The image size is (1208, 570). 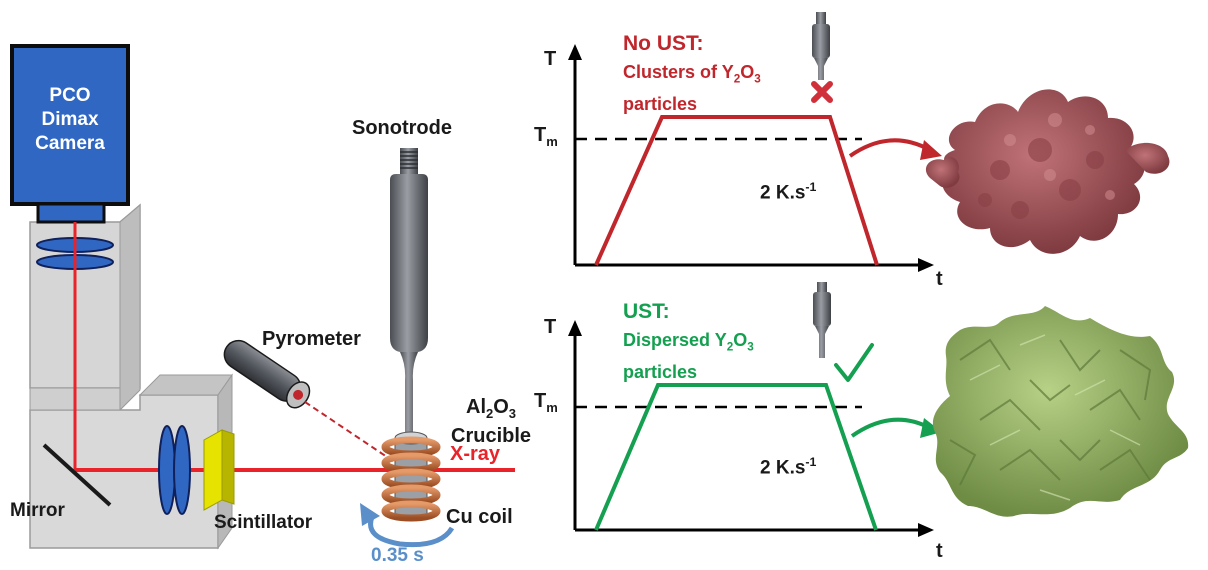 What do you see at coordinates (475, 454) in the screenshot?
I see `xray-label: X-ray` at bounding box center [475, 454].